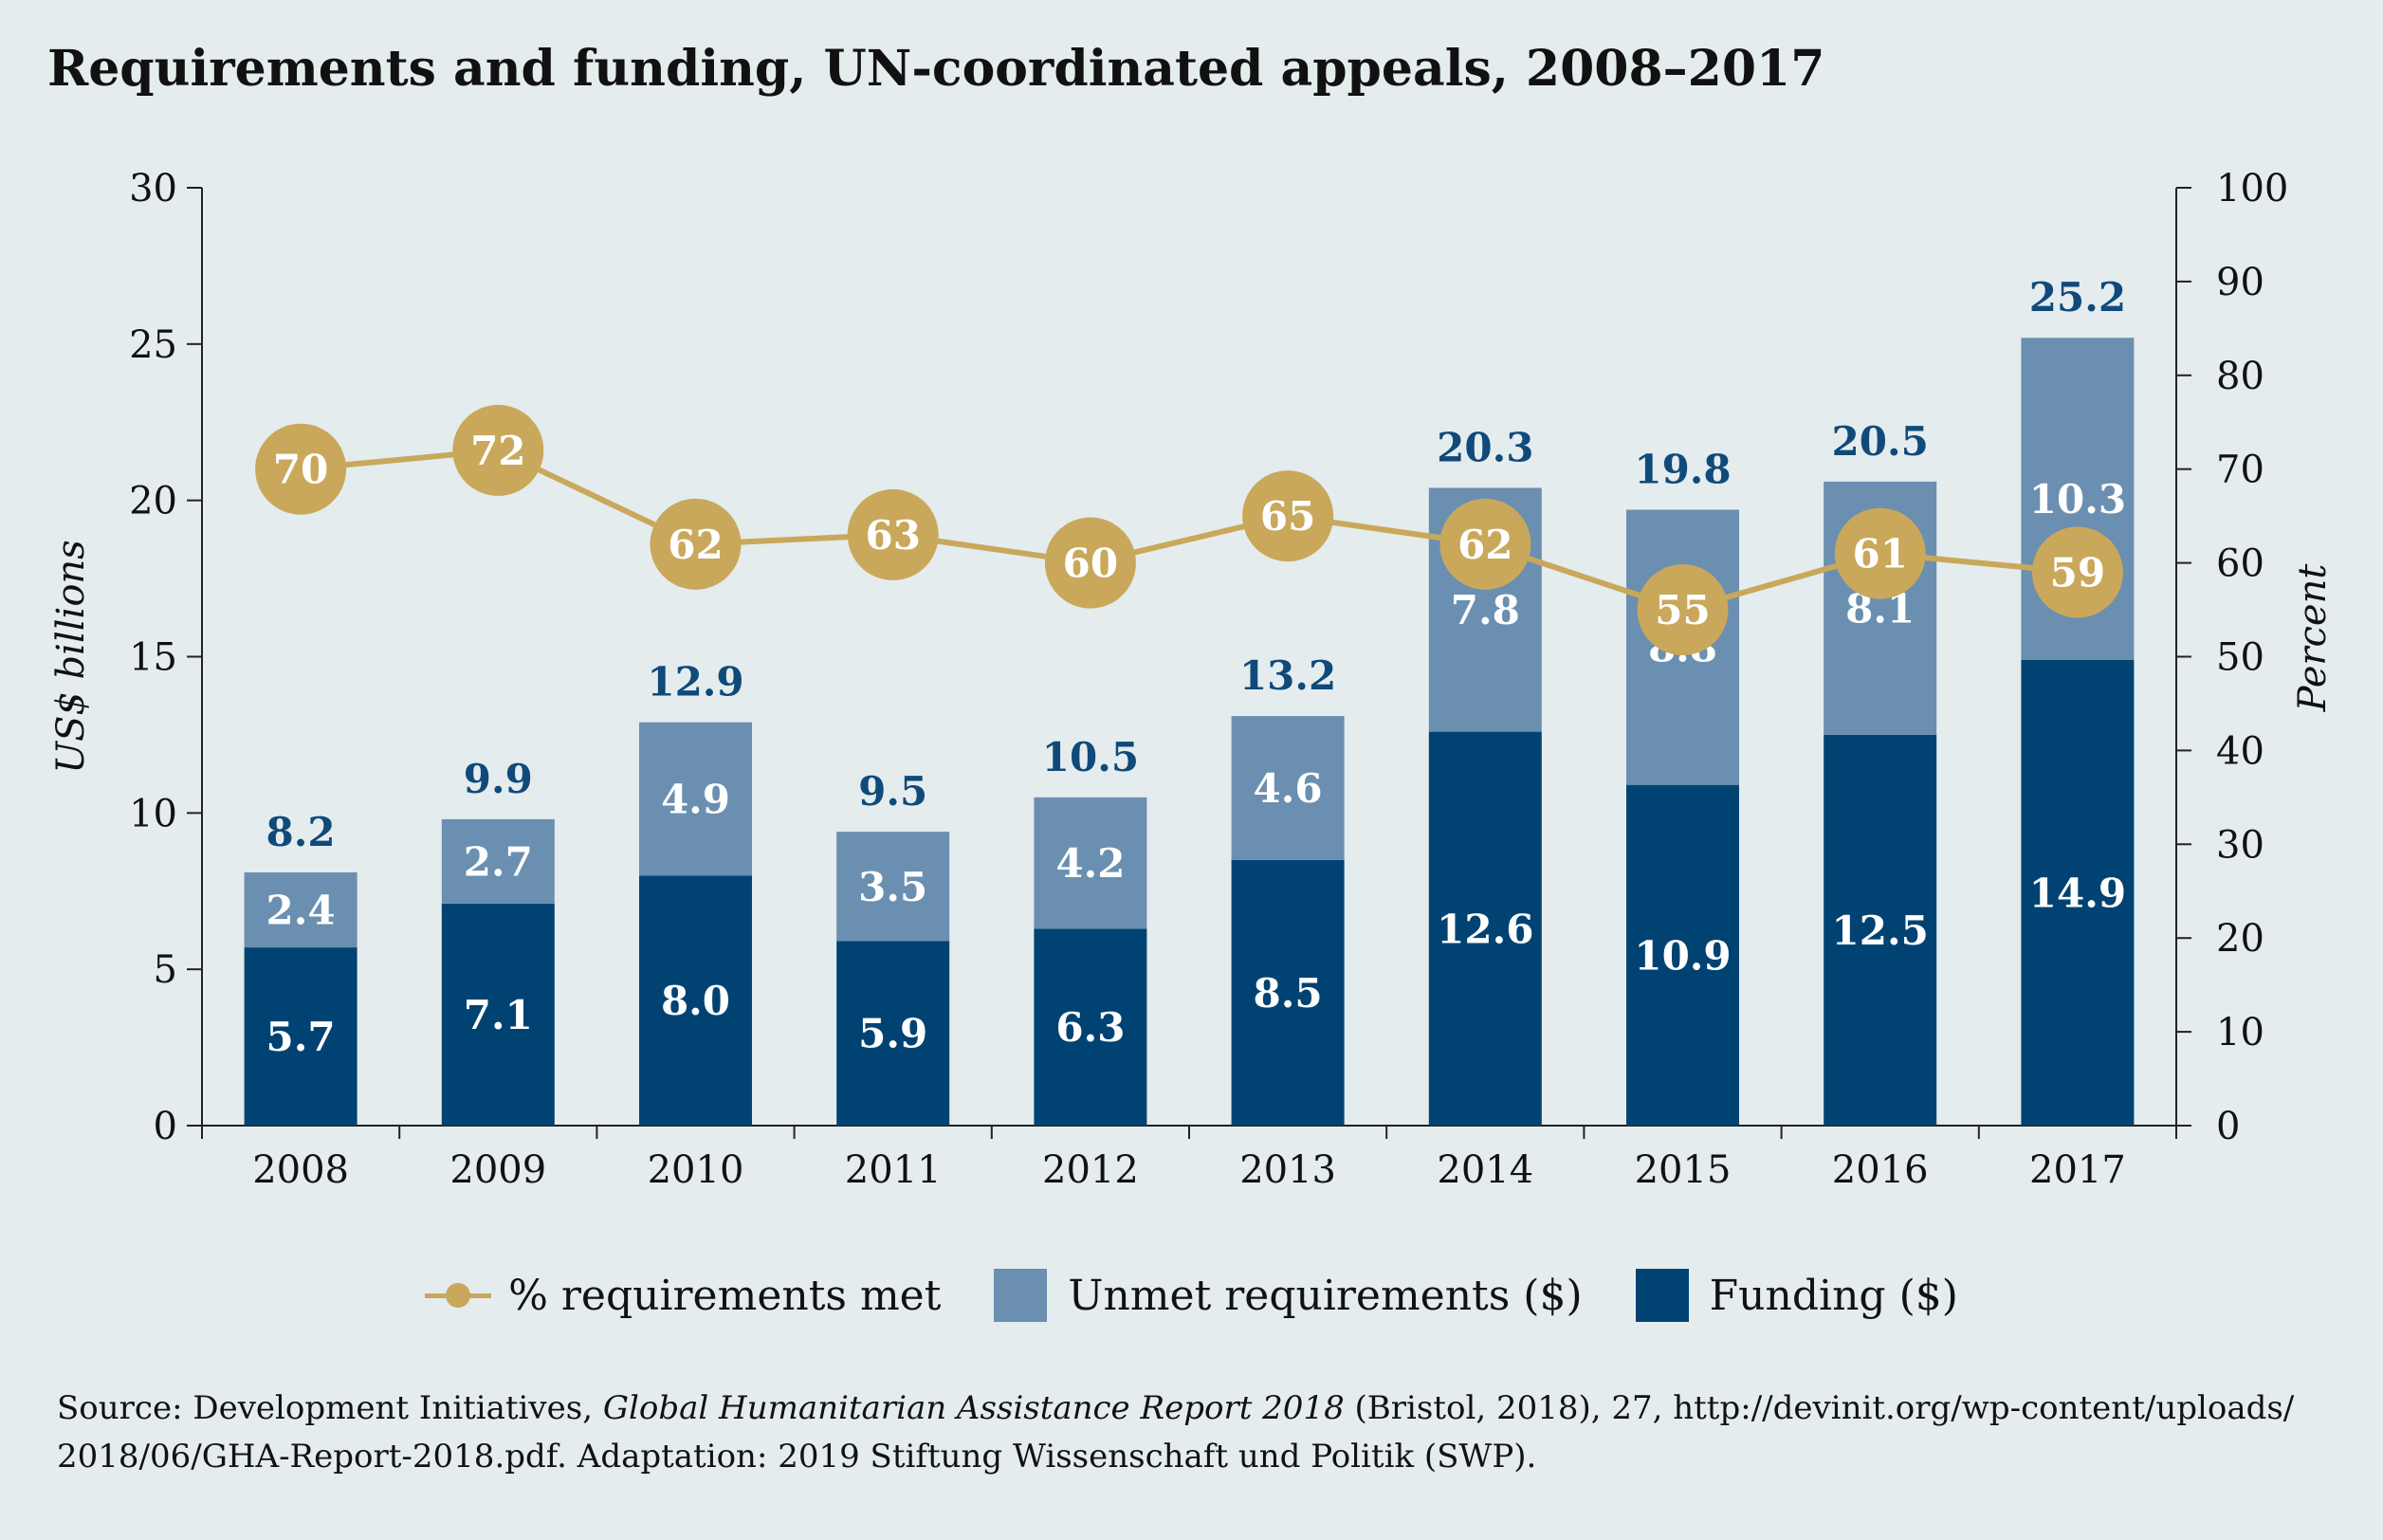  I want to click on data-label-total: 25.2, so click(2077, 297).